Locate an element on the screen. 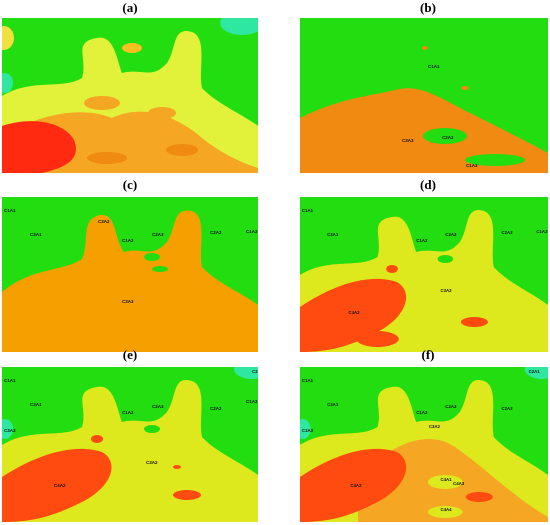  annotation: C4A1 is located at coordinates (446, 479).